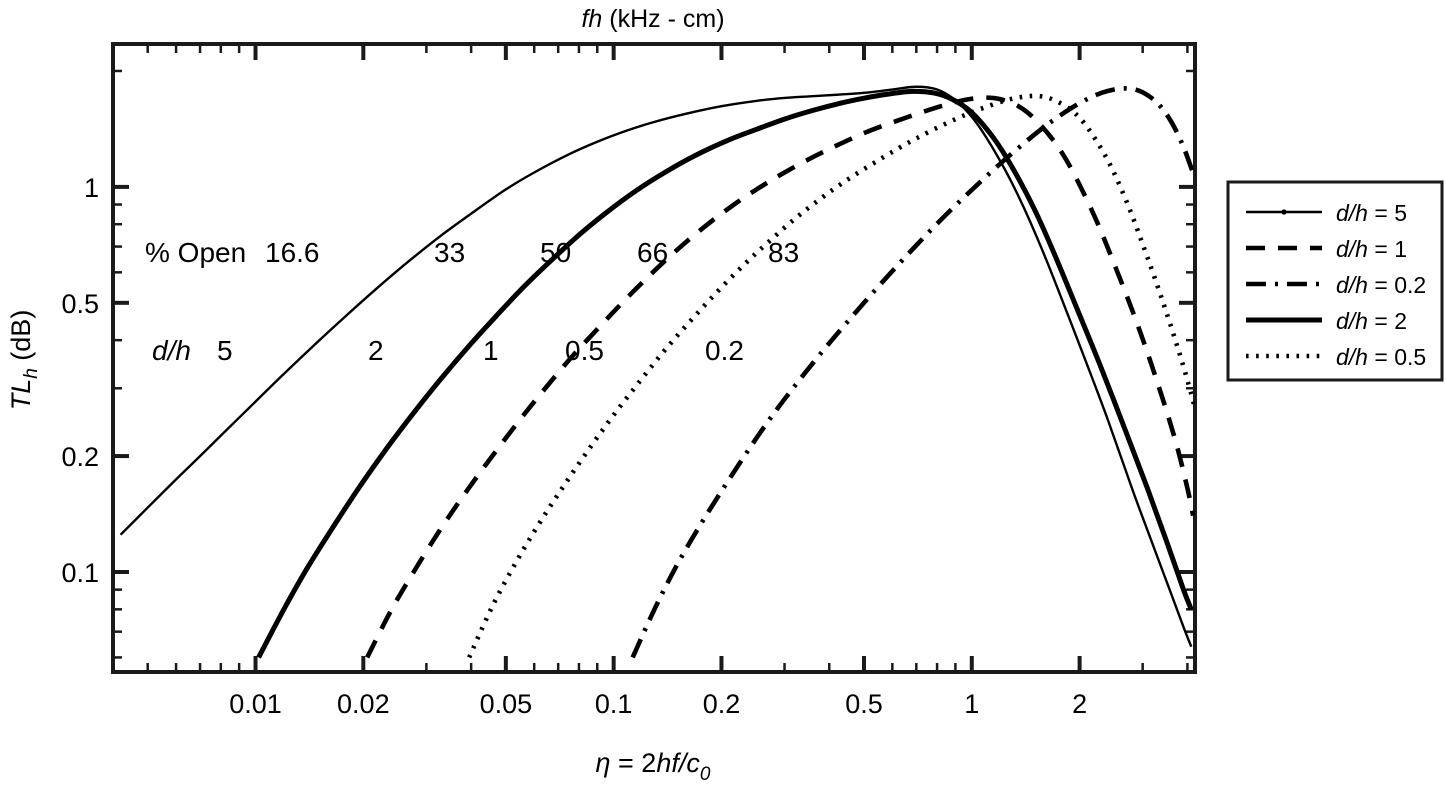 This screenshot has width=1446, height=792. I want to click on y-tick-label: 1, so click(91, 188).